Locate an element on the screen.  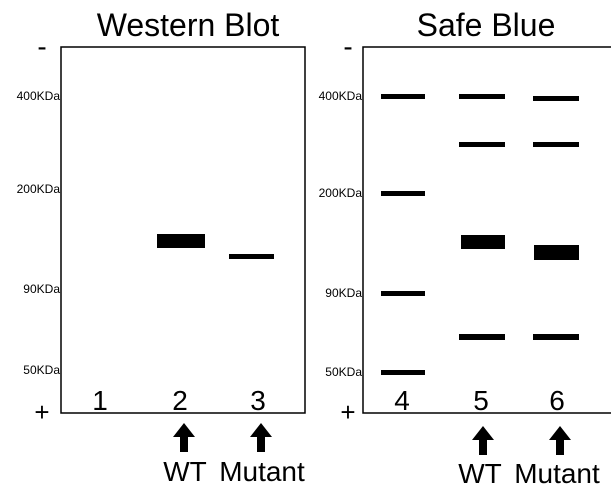
lane-number: 1 is located at coordinates (100, 400).